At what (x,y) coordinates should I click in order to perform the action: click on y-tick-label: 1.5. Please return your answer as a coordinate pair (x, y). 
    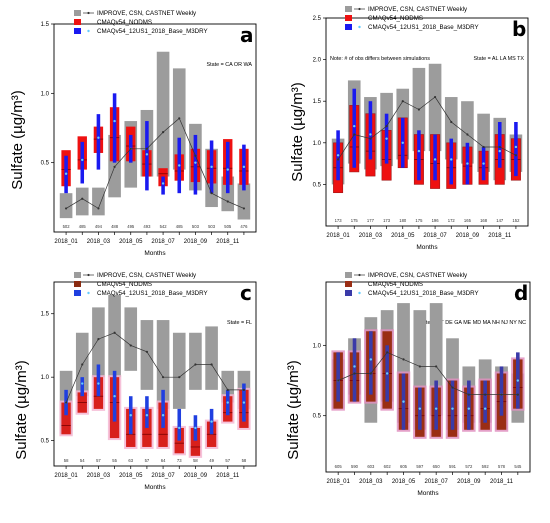
    Looking at the image, I should click on (45, 25).